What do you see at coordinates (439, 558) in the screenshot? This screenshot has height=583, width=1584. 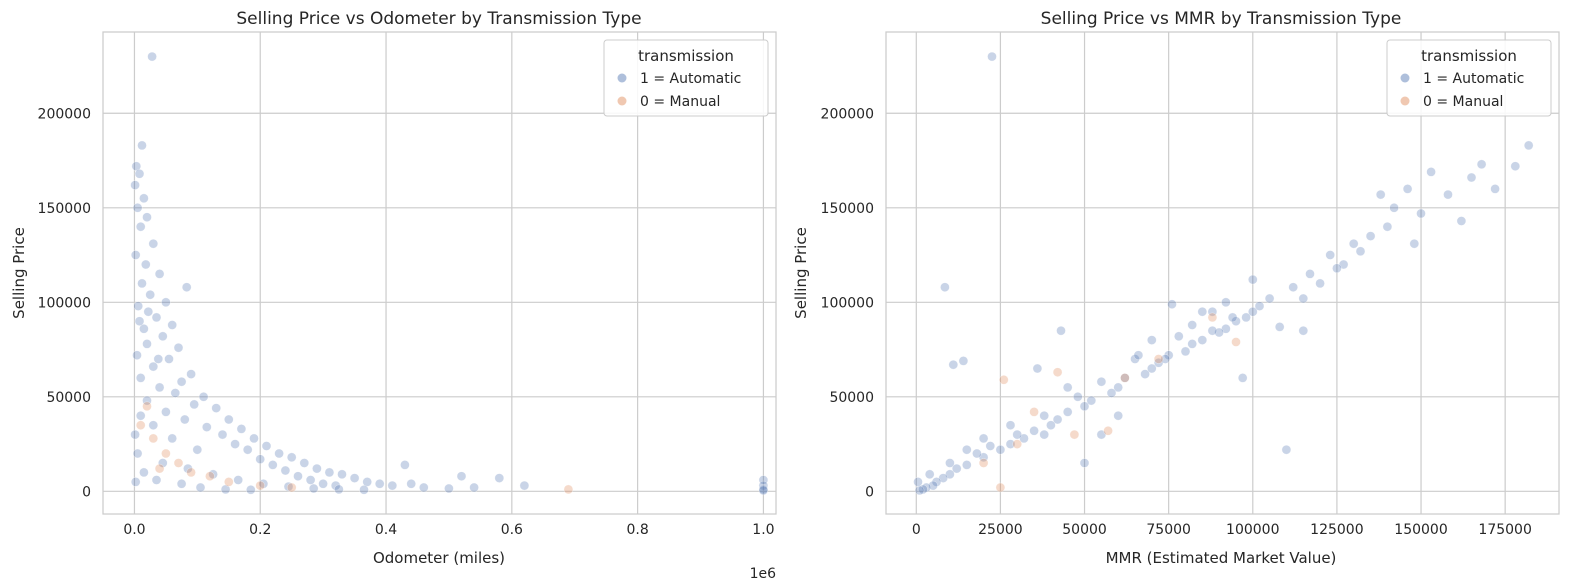 I see `x-axis-label: Odometer (miles)` at bounding box center [439, 558].